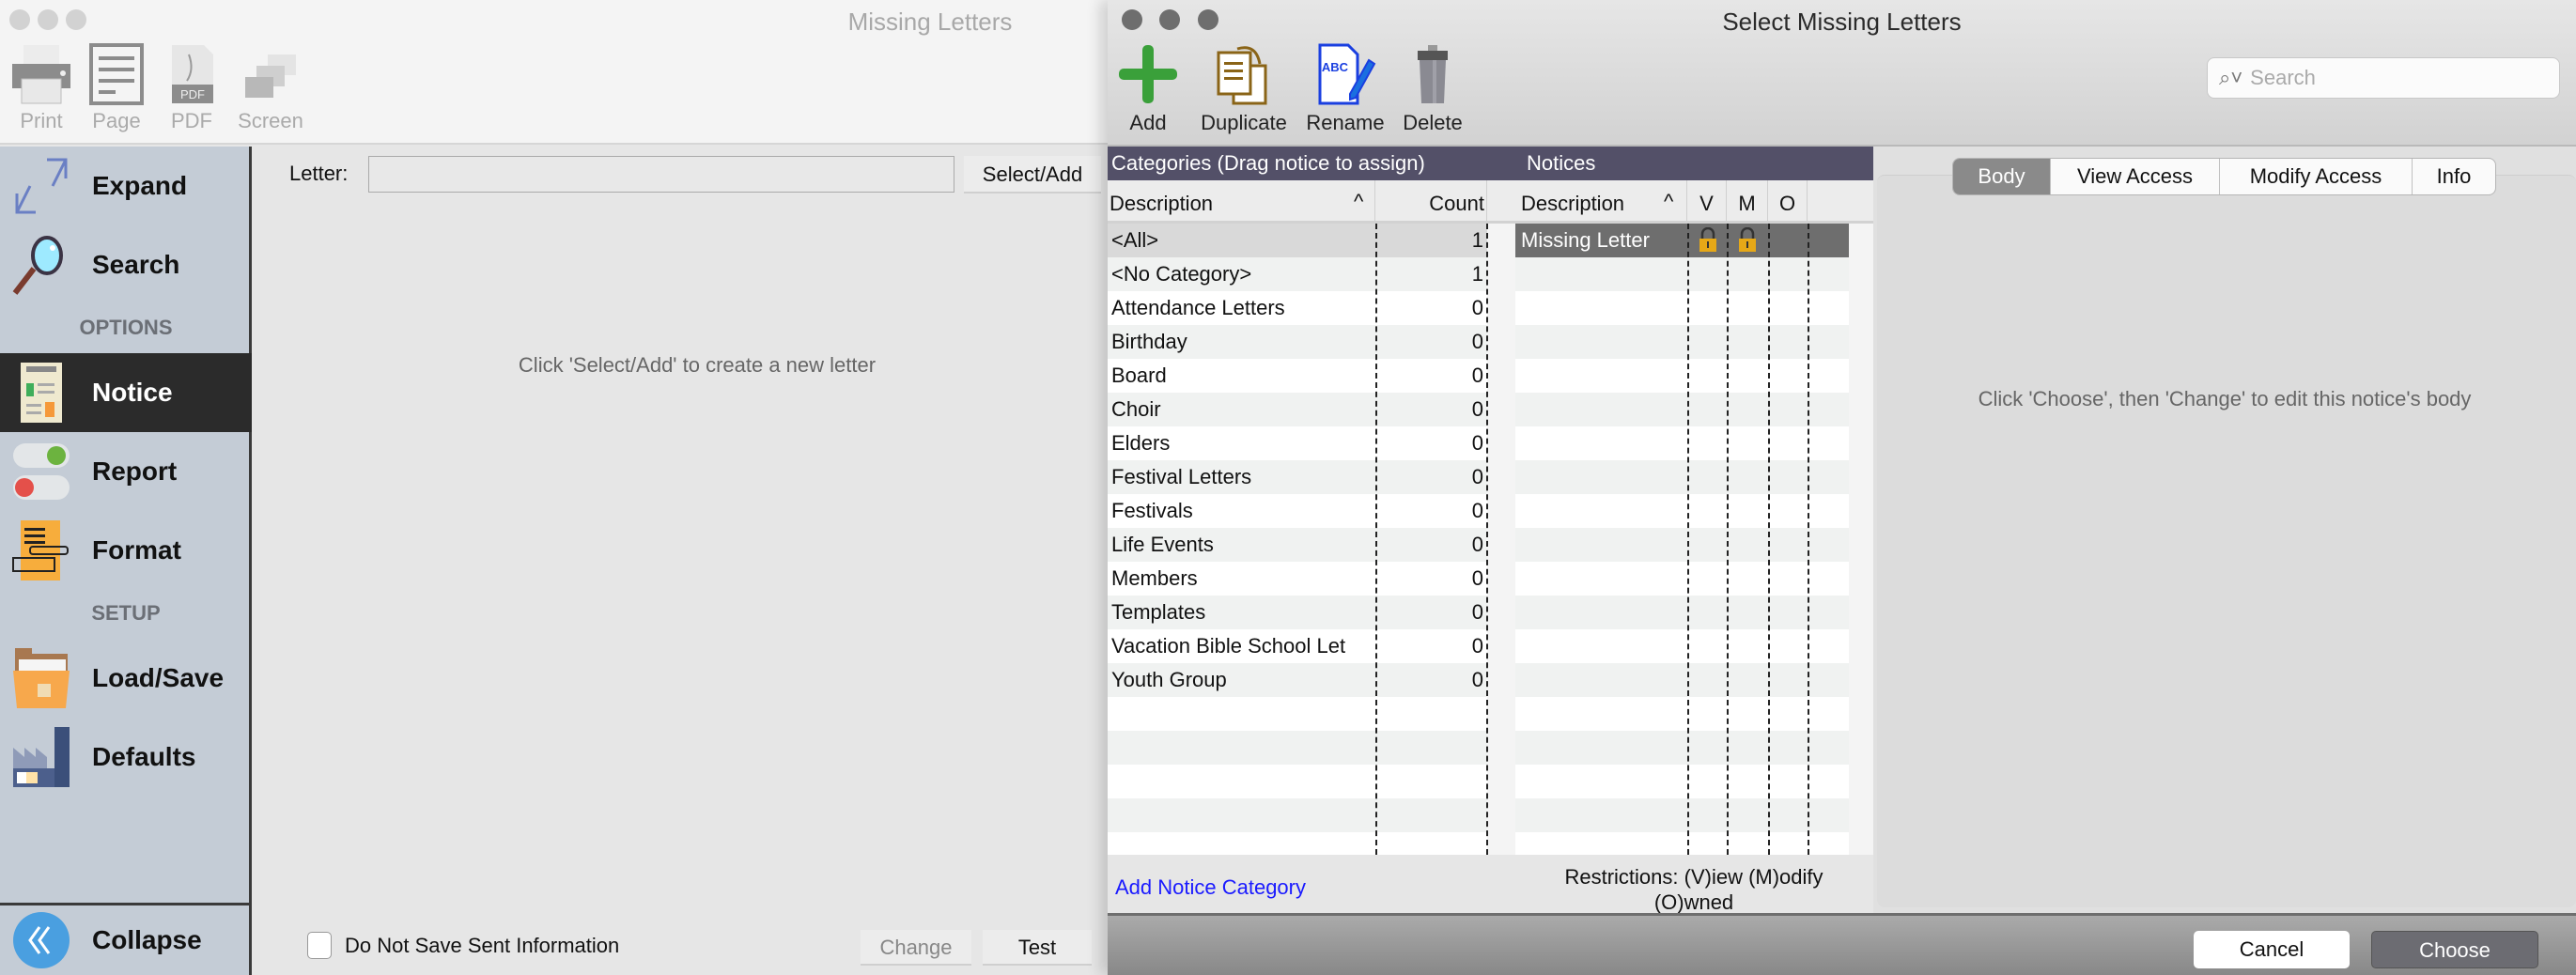 This screenshot has height=975, width=2576. I want to click on select-add-button: Select/Add, so click(1032, 174).